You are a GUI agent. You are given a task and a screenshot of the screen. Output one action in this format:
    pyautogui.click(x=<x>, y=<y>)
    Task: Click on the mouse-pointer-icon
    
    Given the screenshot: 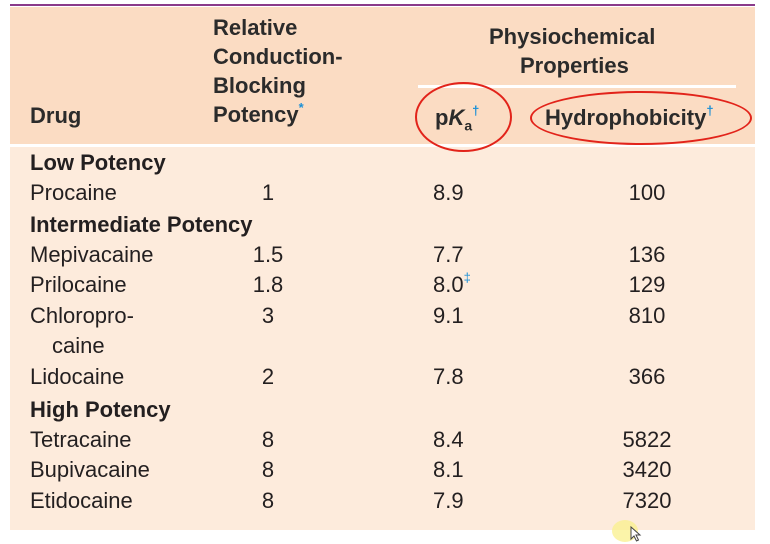 What is the action you would take?
    pyautogui.click(x=636, y=534)
    